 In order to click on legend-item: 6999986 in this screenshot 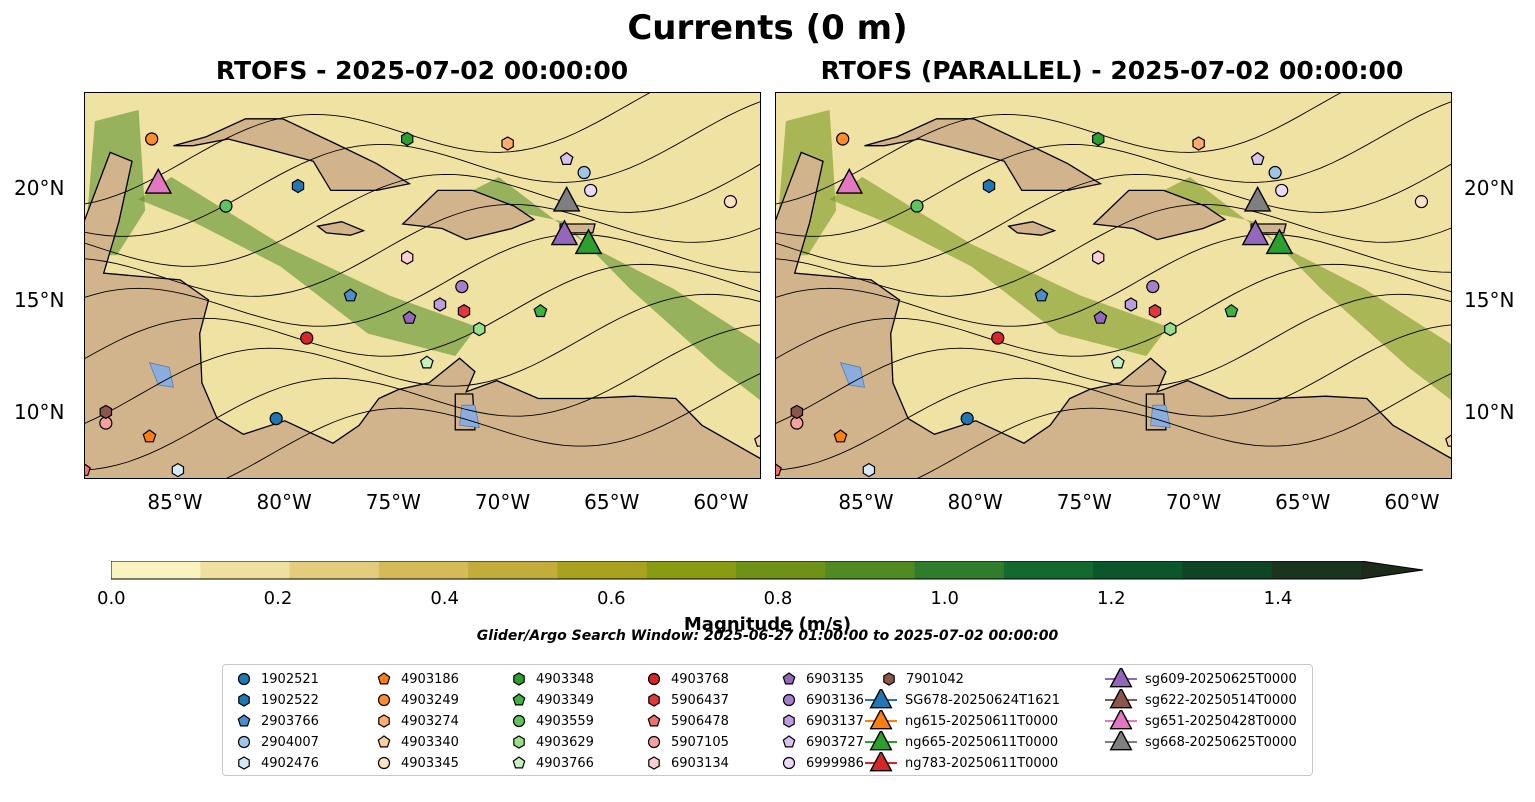, I will do `click(821, 763)`.